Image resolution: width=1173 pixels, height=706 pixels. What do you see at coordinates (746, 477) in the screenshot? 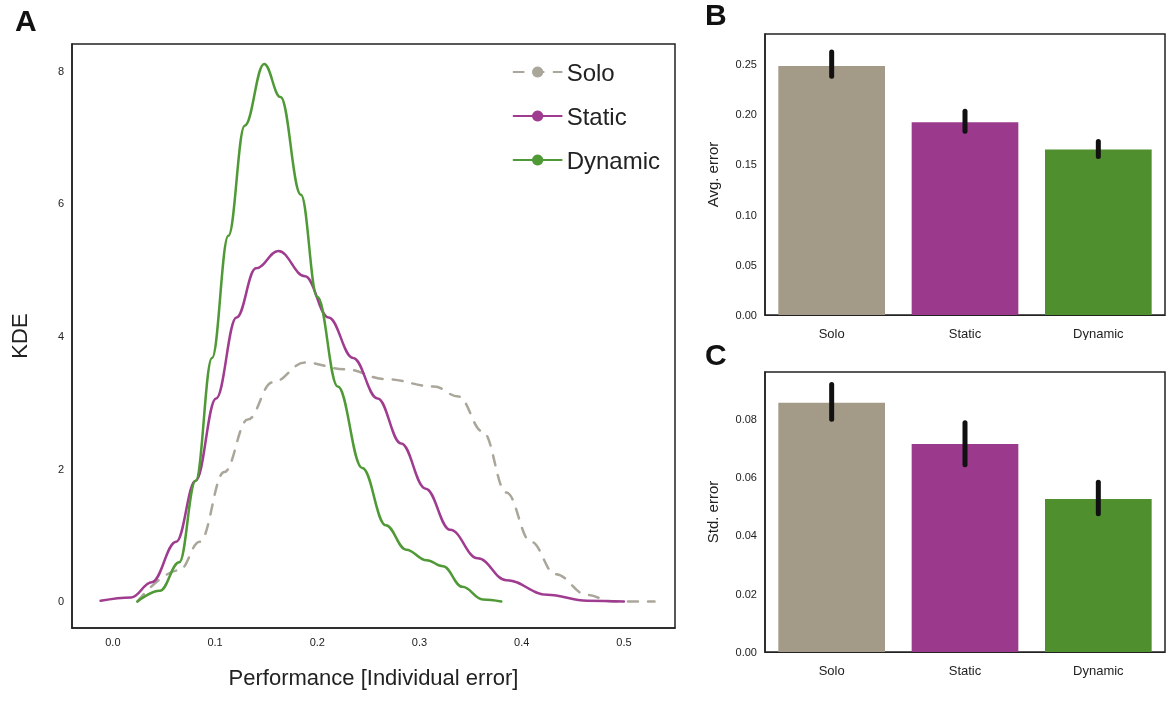
I see `y-tick-label: 0.06` at bounding box center [746, 477].